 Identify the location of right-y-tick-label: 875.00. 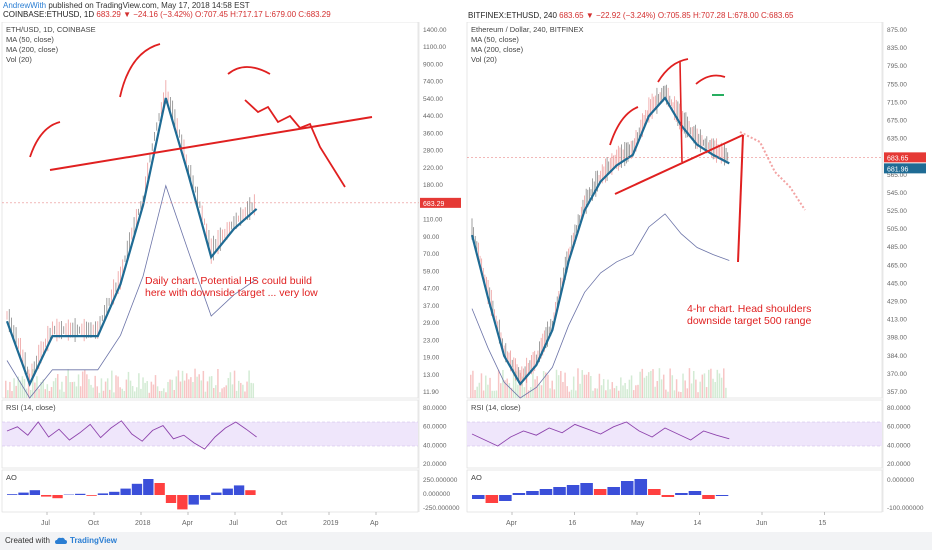
(897, 30).